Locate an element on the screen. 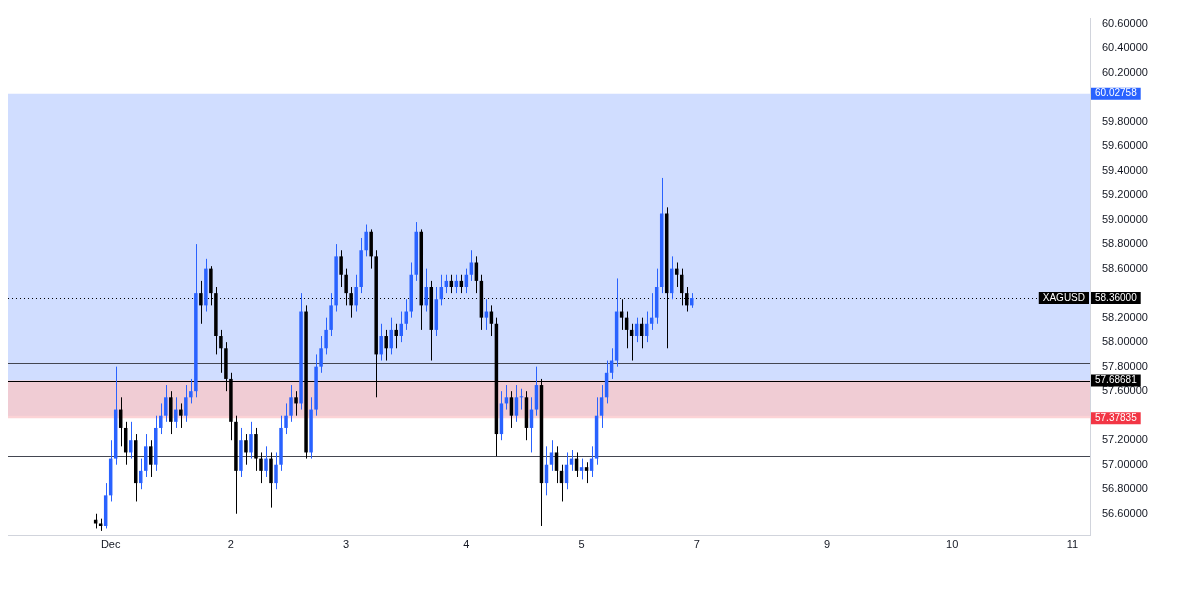  y-tick-label: 57.00000 is located at coordinates (1125, 463).